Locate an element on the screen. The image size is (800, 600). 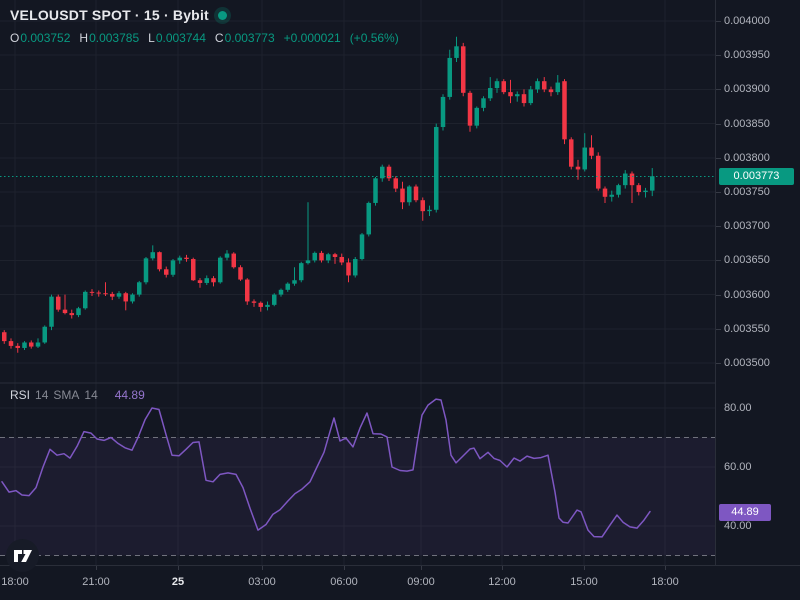
rsi-value-label: 44.89 is located at coordinates (745, 512).